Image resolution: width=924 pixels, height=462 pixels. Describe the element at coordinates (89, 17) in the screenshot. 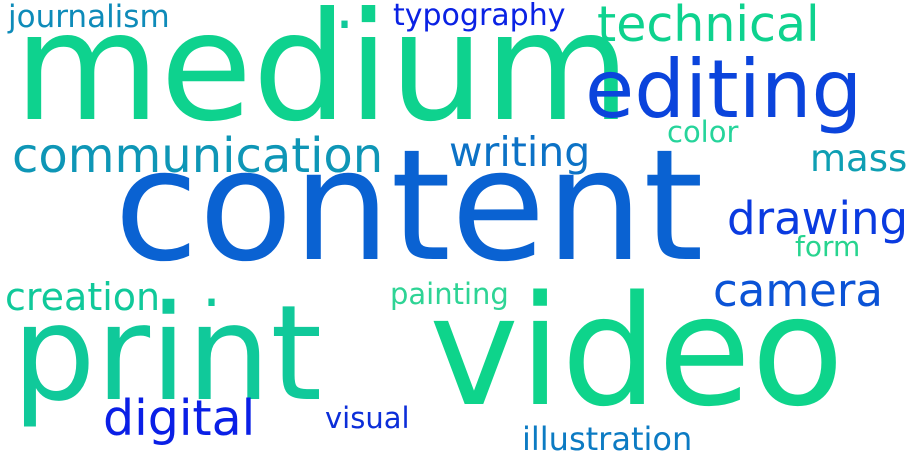

I see `word-journalism: journalism` at that location.